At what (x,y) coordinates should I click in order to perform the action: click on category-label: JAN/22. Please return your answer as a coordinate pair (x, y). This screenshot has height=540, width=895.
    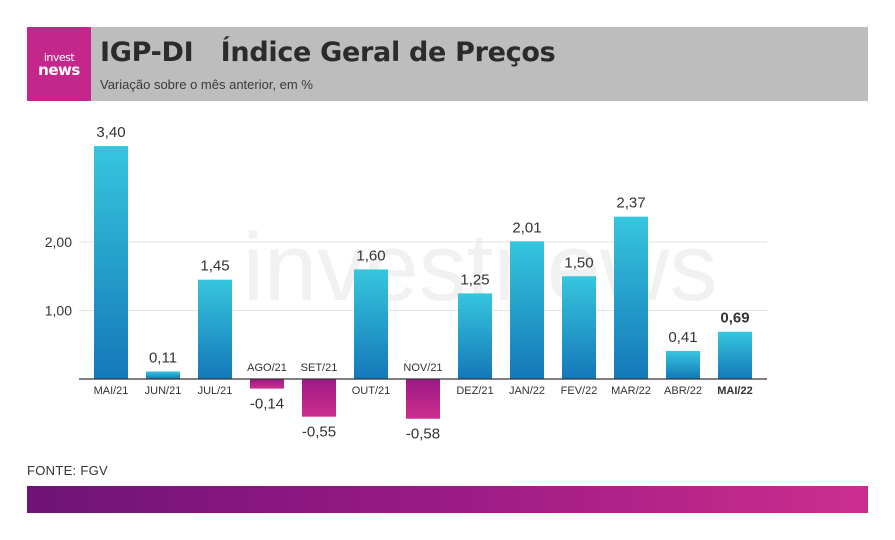
    Looking at the image, I should click on (527, 391).